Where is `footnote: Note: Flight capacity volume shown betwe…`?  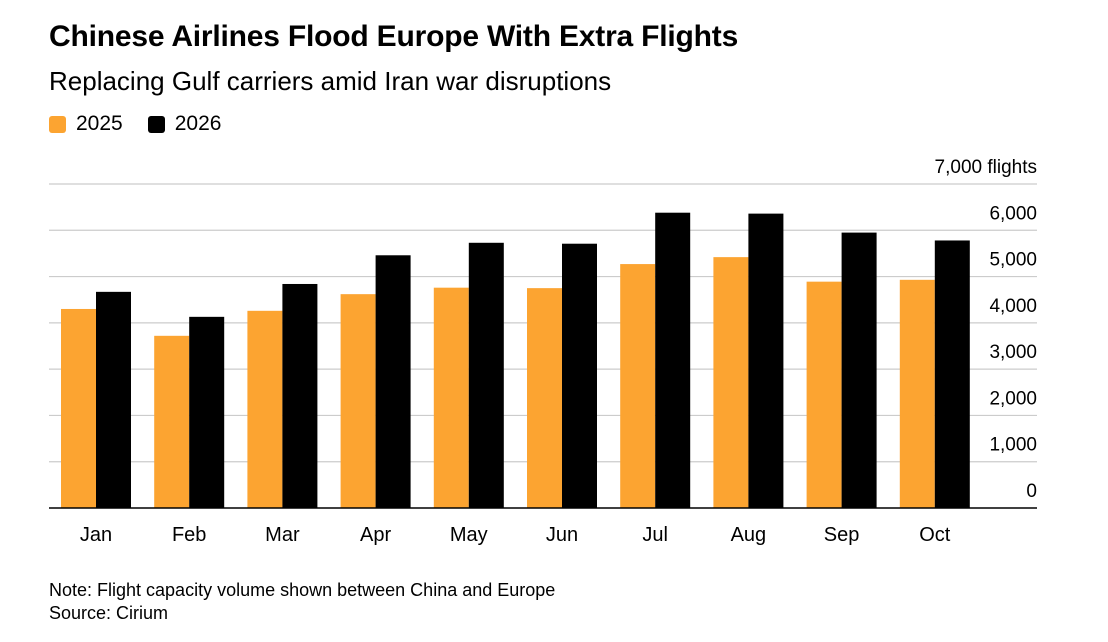 footnote: Note: Flight capacity volume shown betwe… is located at coordinates (302, 602).